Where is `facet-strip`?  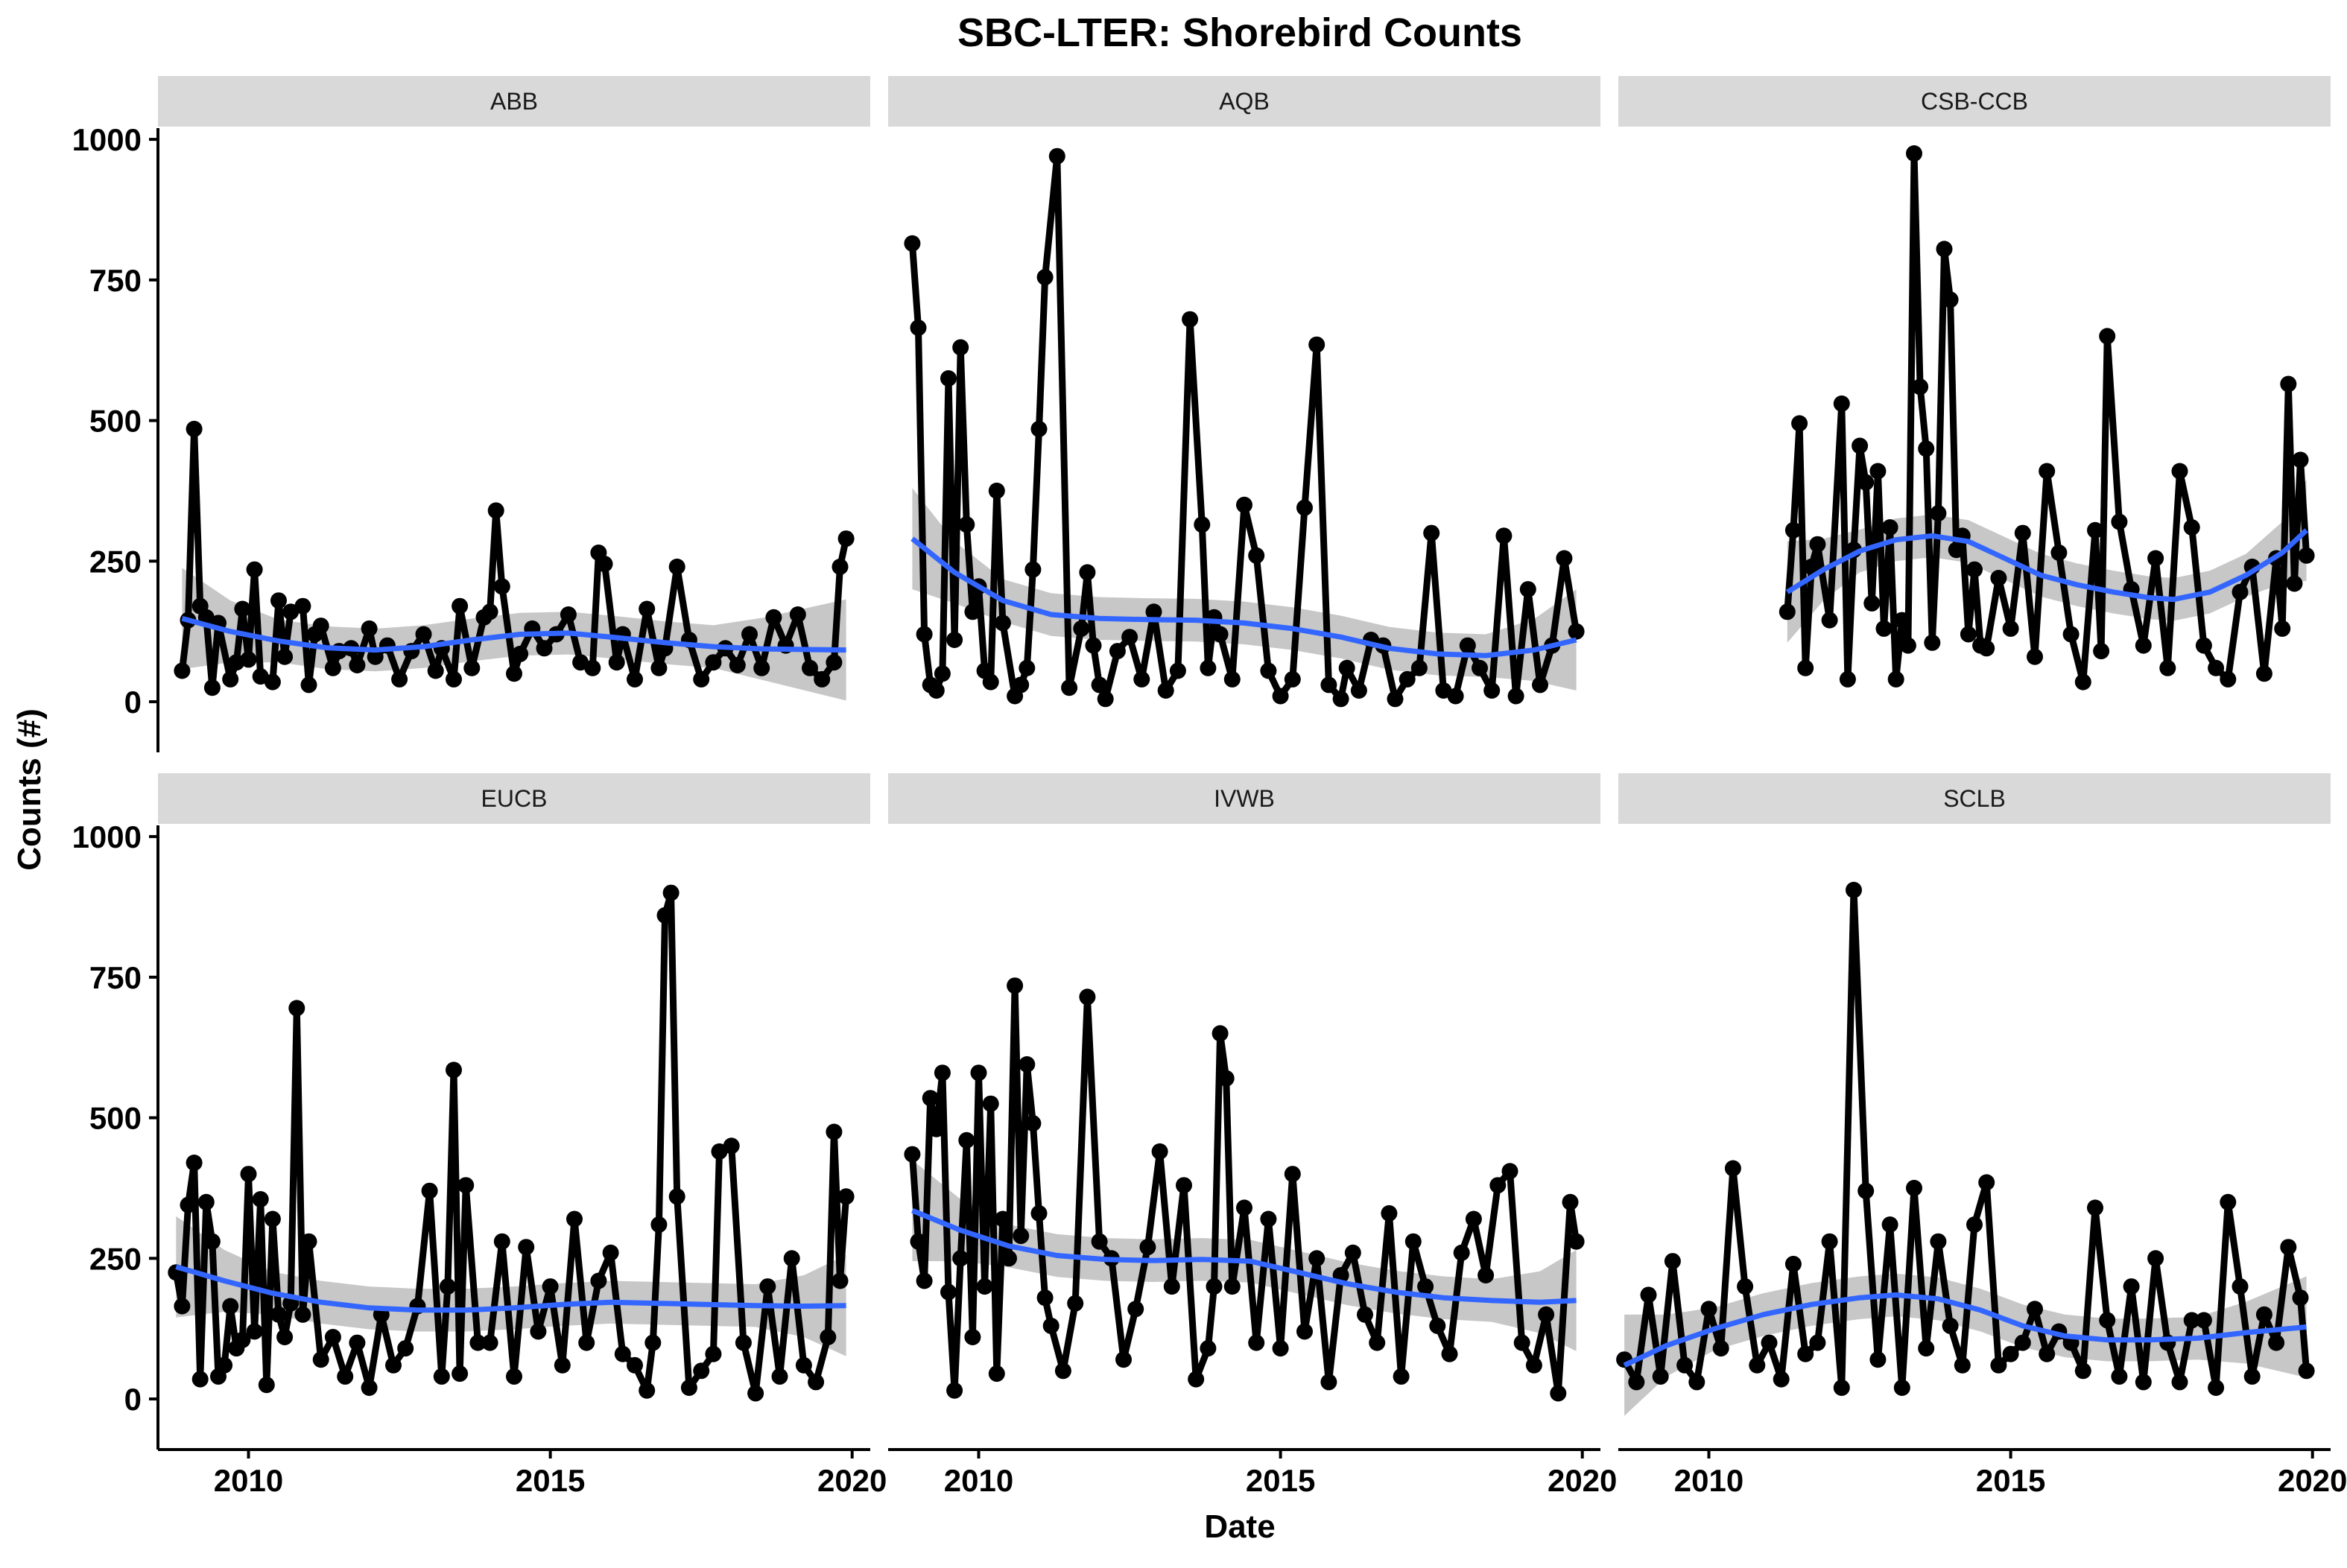 facet-strip is located at coordinates (1975, 799).